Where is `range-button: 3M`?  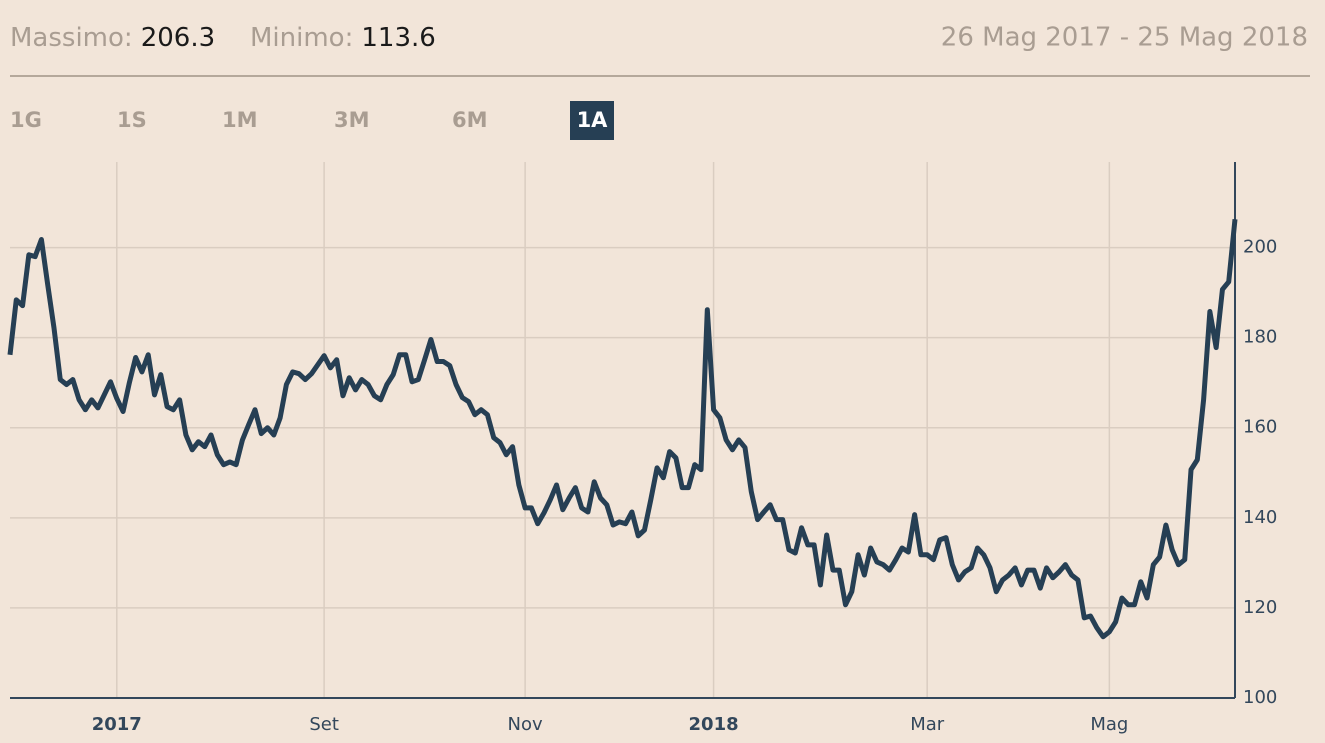 range-button: 3M is located at coordinates (352, 120).